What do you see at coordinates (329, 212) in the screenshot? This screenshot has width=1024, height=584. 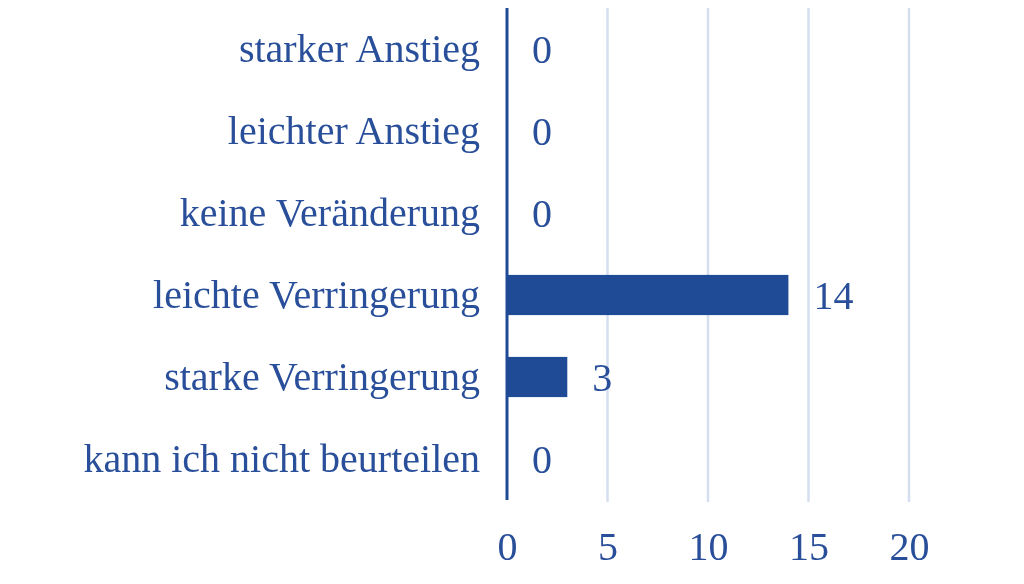 I see `y-tick-label: keine Veränderung` at bounding box center [329, 212].